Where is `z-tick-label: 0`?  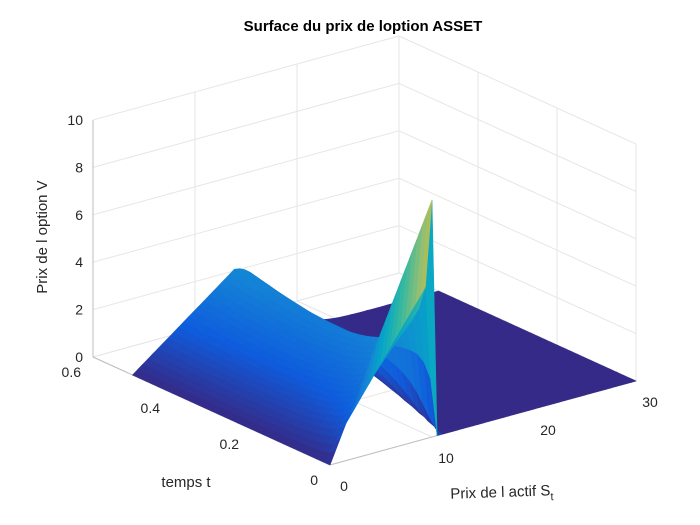 z-tick-label: 0 is located at coordinates (79, 357).